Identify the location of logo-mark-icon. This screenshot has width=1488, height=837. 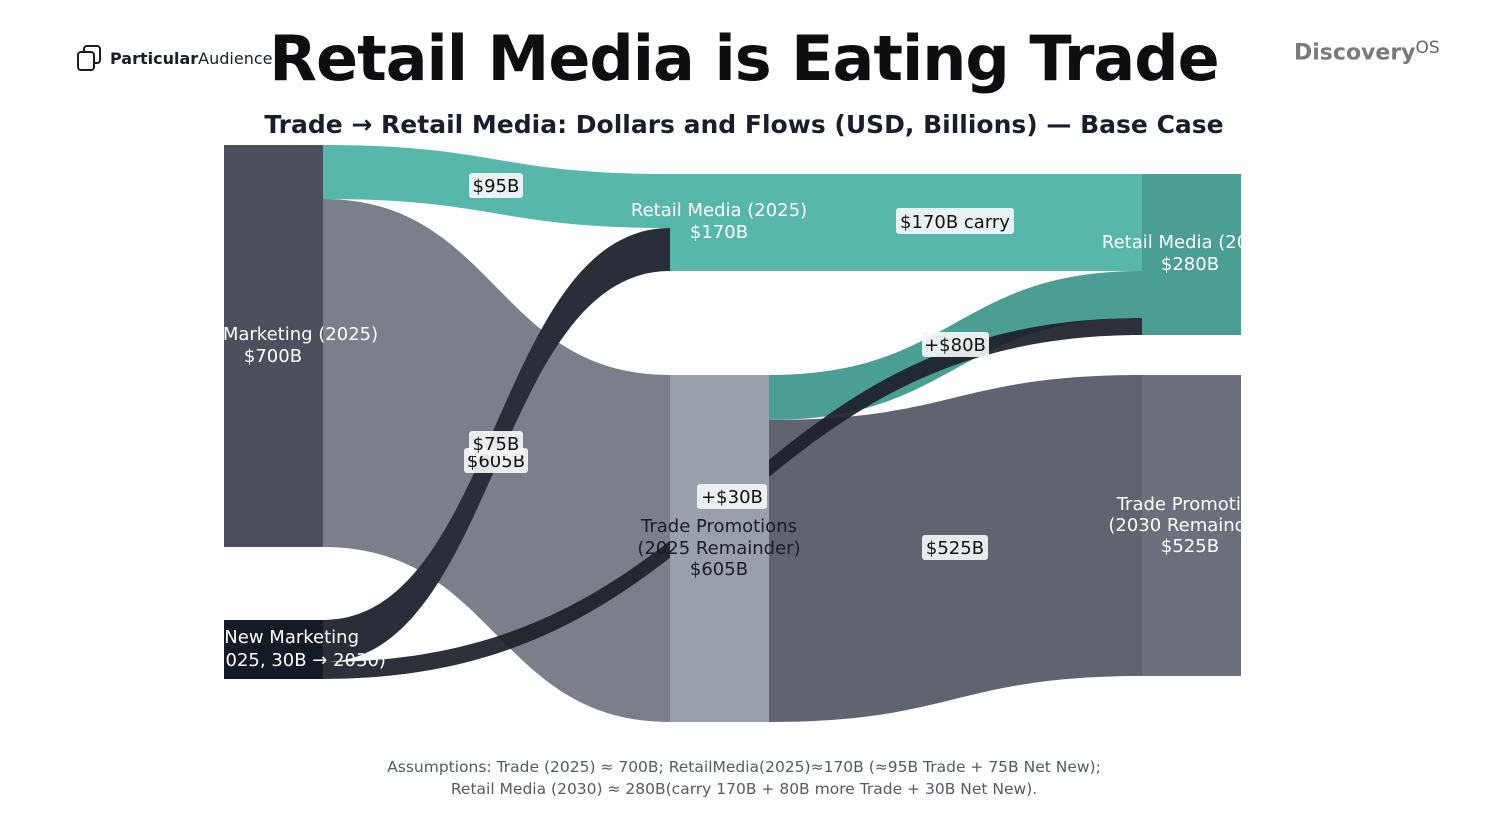
(89, 58).